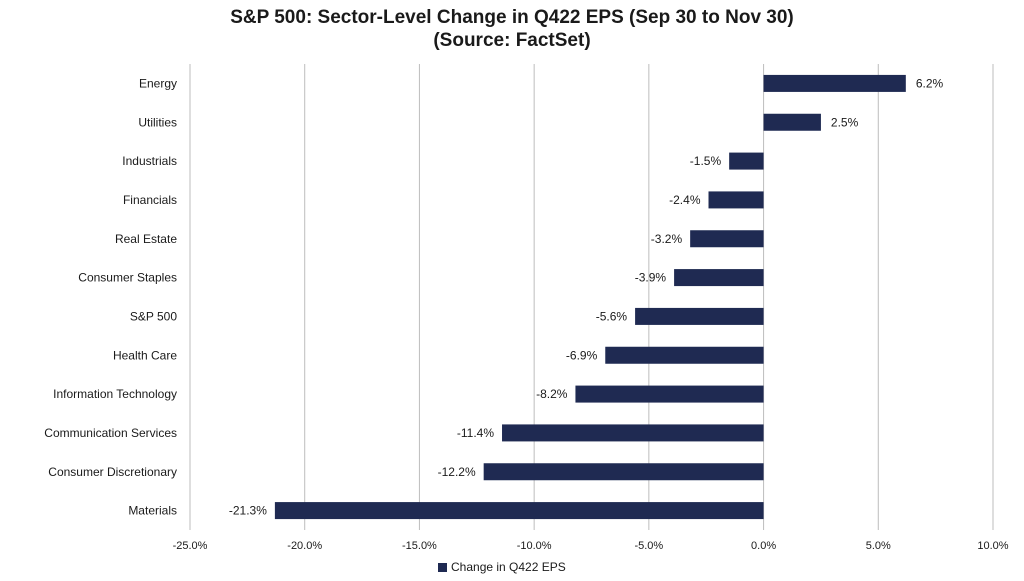 The width and height of the screenshot is (1024, 581). I want to click on data-label: -5.6%, so click(612, 316).